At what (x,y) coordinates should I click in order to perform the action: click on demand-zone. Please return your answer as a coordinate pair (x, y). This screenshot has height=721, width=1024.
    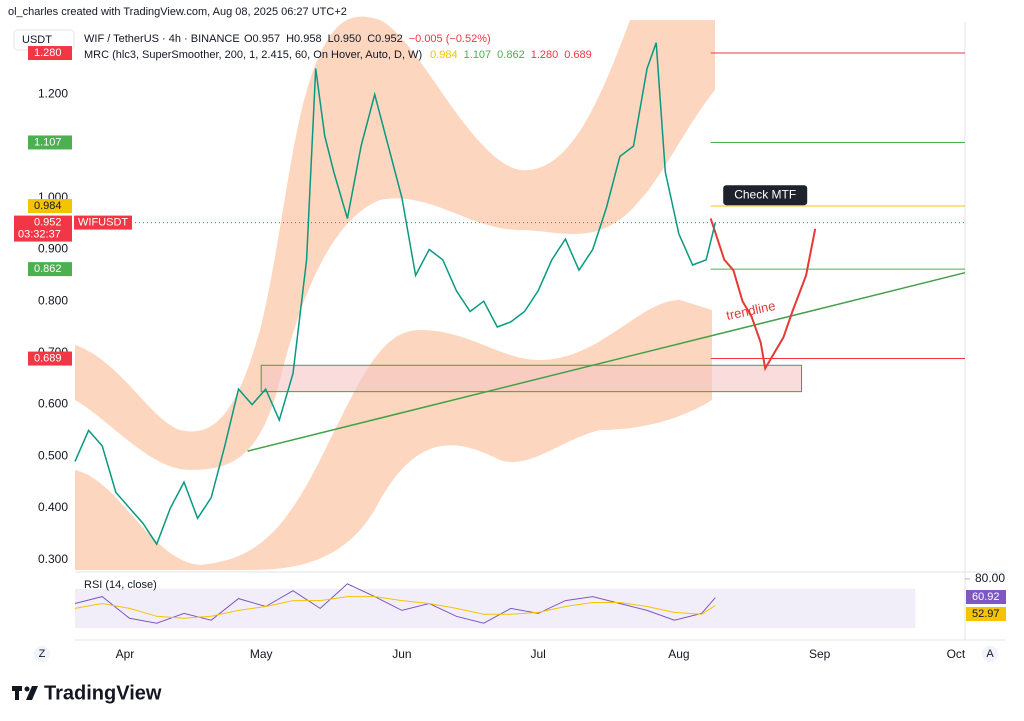
    Looking at the image, I should click on (531, 378).